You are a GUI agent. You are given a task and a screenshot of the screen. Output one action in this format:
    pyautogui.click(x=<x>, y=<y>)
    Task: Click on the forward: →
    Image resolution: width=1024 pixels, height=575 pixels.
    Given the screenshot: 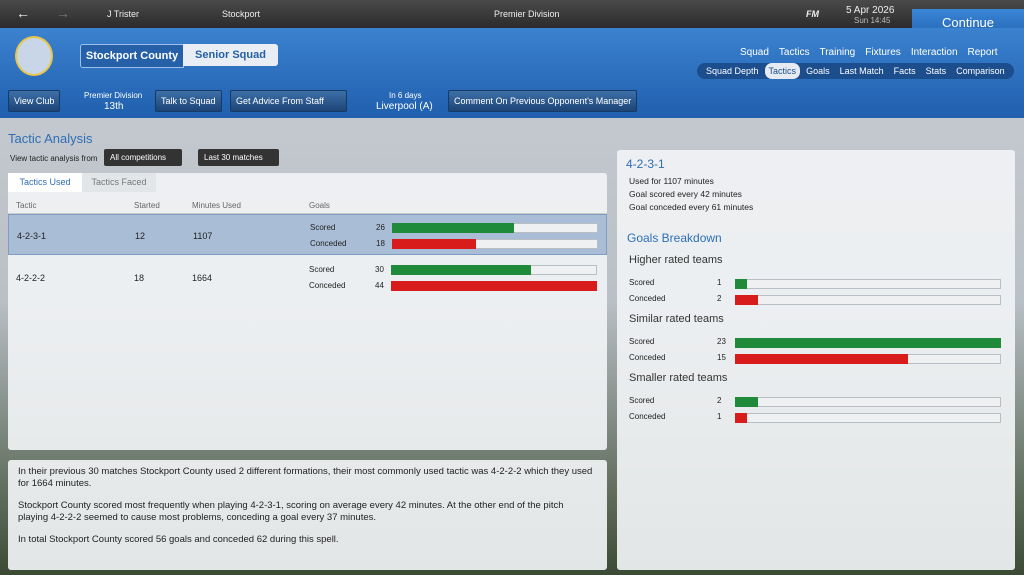 What is the action you would take?
    pyautogui.click(x=63, y=13)
    